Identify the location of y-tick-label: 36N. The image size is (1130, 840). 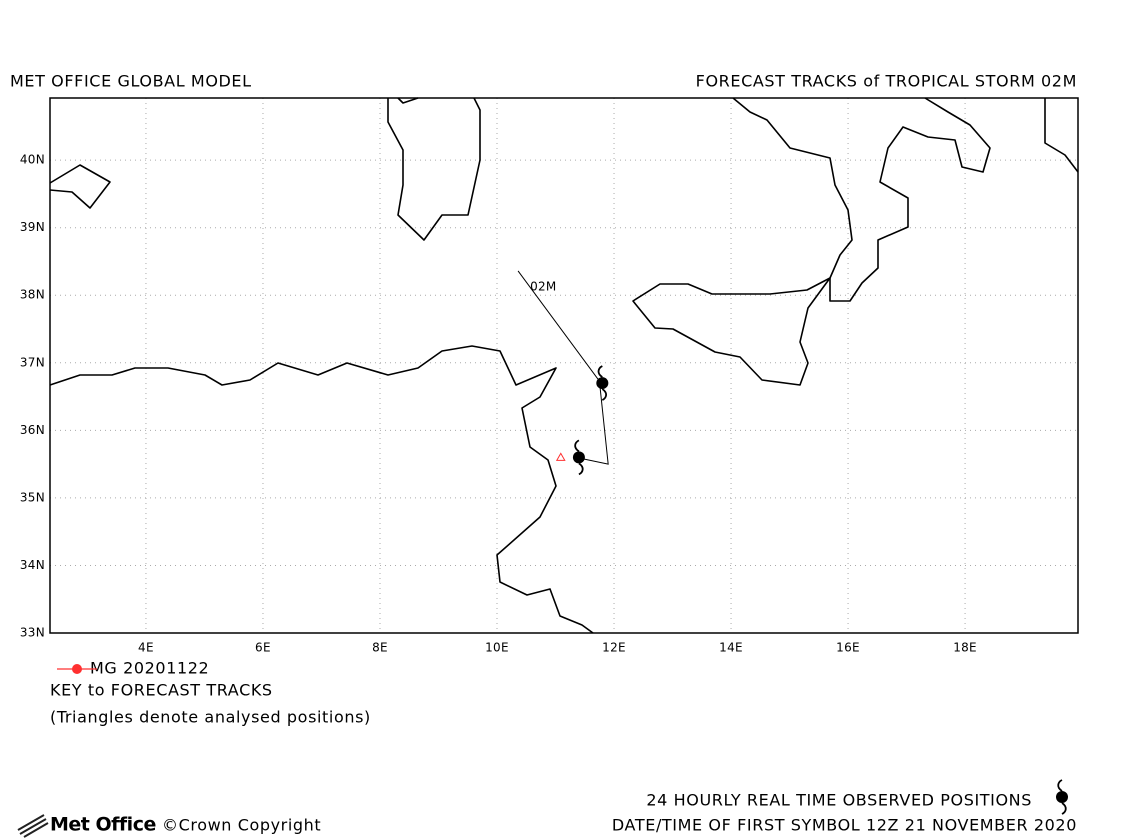
(32, 430).